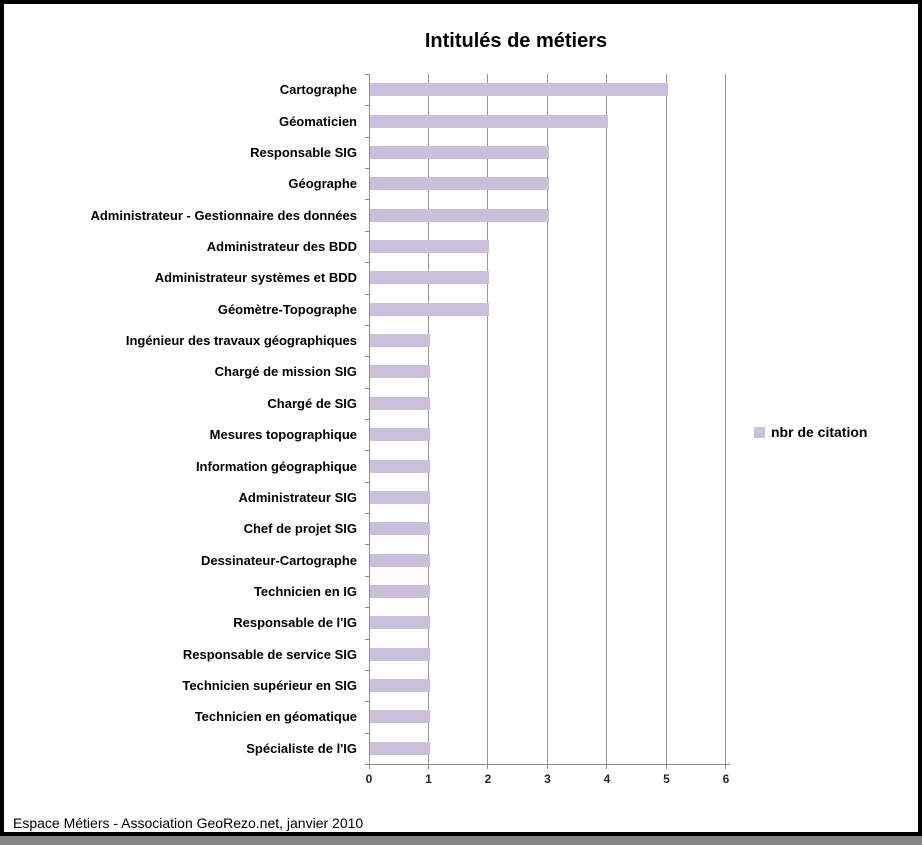  I want to click on category-label: Responsable de service SIG, so click(269, 654).